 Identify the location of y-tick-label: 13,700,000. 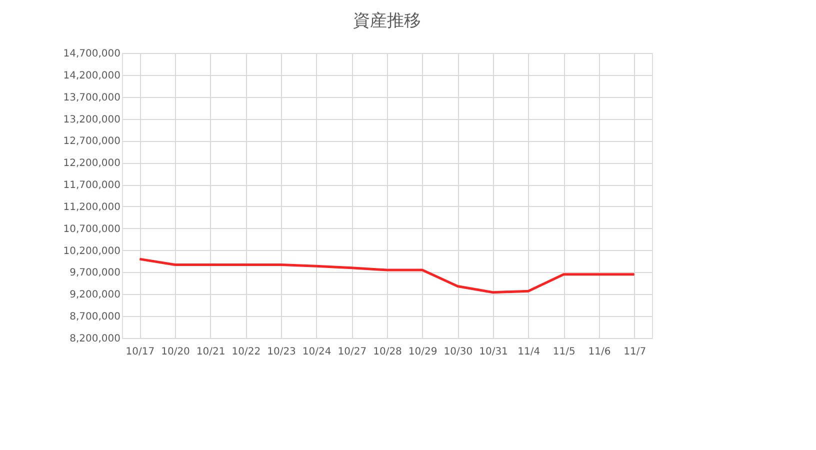
(91, 98).